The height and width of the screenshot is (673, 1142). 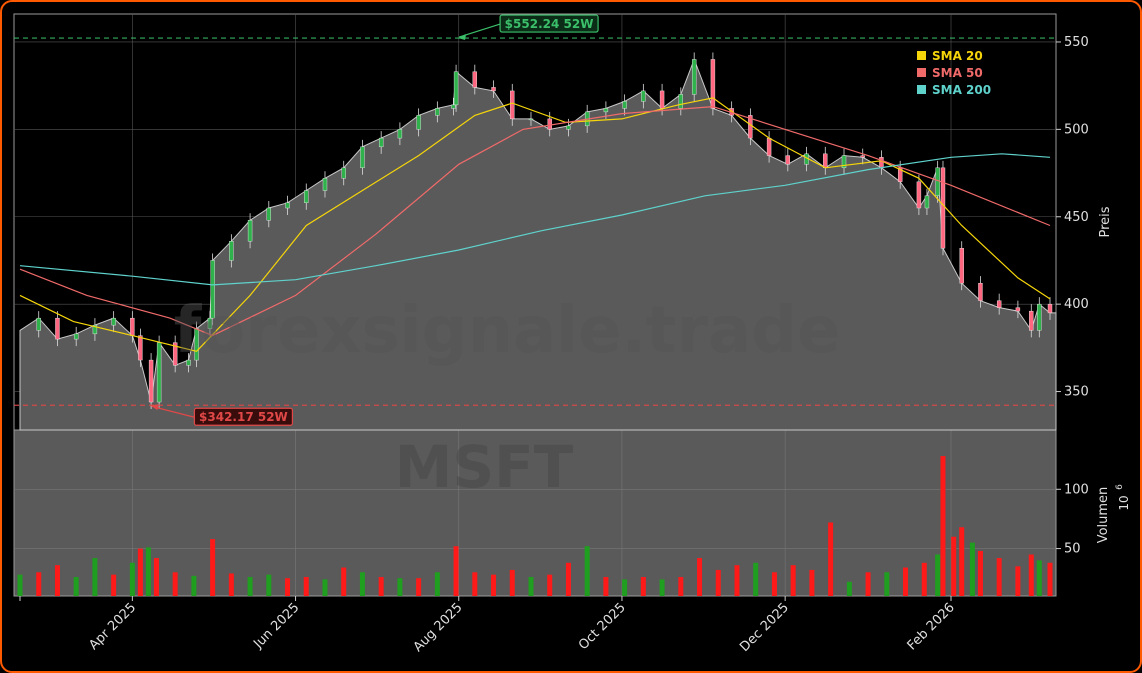 What do you see at coordinates (1076, 392) in the screenshot?
I see `price-tick-label: 350` at bounding box center [1076, 392].